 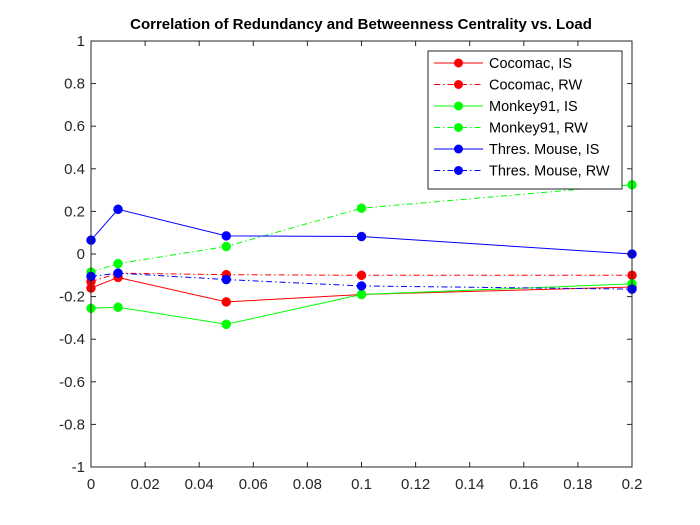 I want to click on y-tick-label: -0.2, so click(x=72, y=297).